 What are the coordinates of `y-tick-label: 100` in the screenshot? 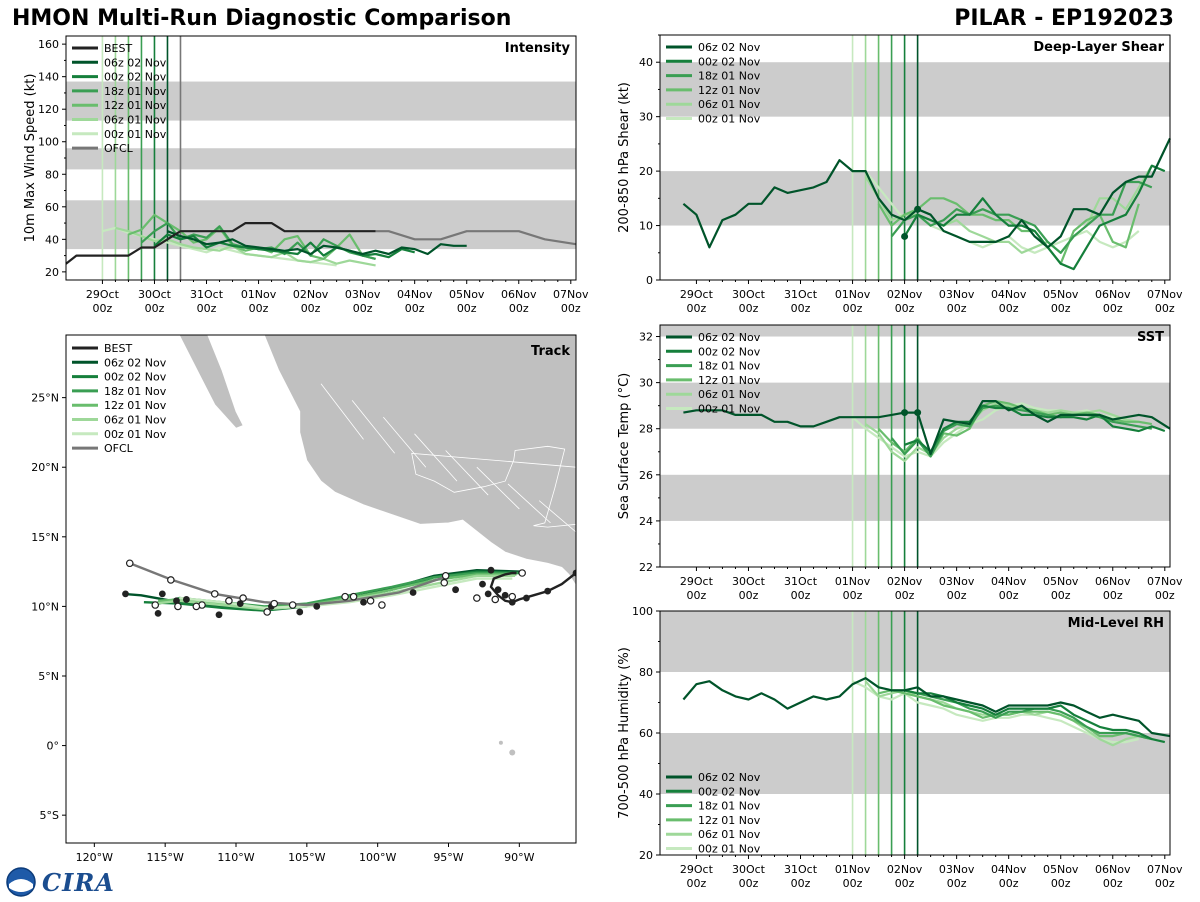 It's located at (642, 611).